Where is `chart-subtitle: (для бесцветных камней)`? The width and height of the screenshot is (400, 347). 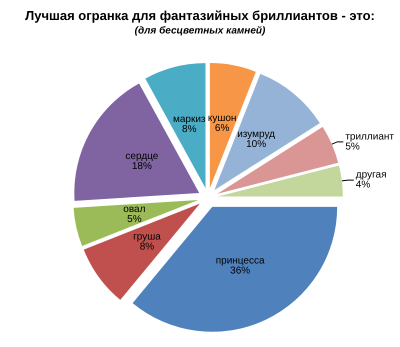
chart-subtitle: (для бесцветных камней) is located at coordinates (200, 31).